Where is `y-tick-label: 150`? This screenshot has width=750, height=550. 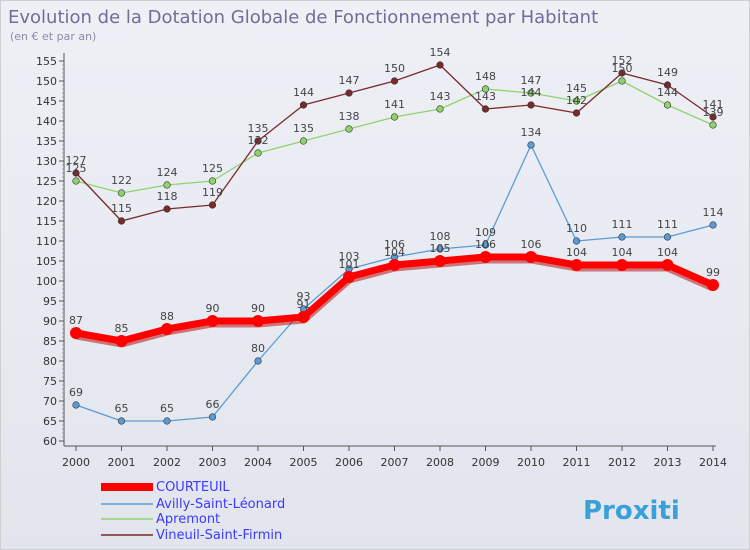 y-tick-label: 150 is located at coordinates (46, 81).